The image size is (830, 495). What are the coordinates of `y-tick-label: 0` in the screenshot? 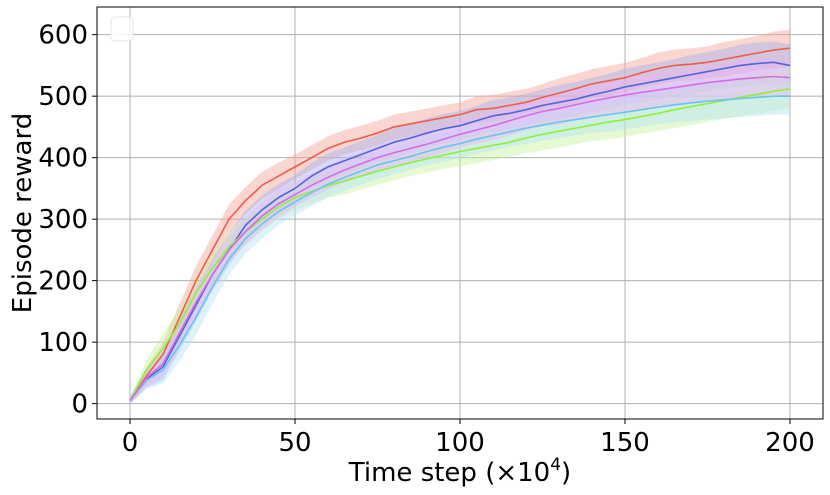 It's located at (79, 405).